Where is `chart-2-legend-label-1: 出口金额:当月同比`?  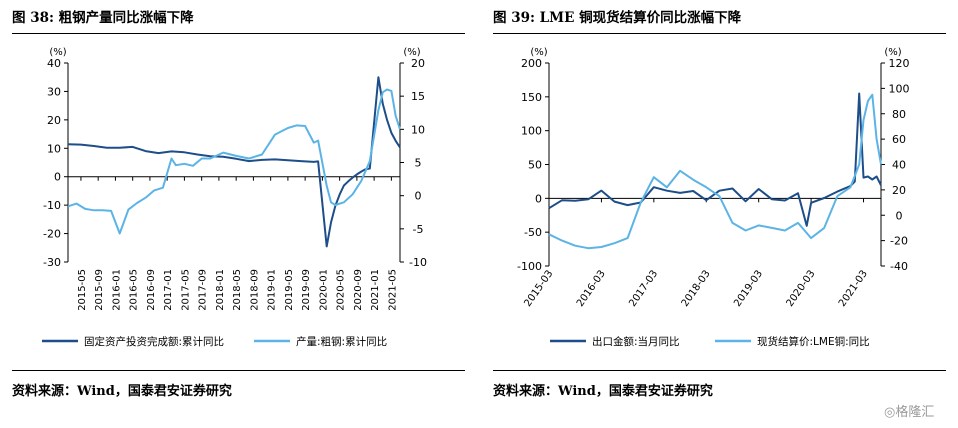
chart-2-legend-label-1: 出口金额:当月同比 is located at coordinates (636, 341).